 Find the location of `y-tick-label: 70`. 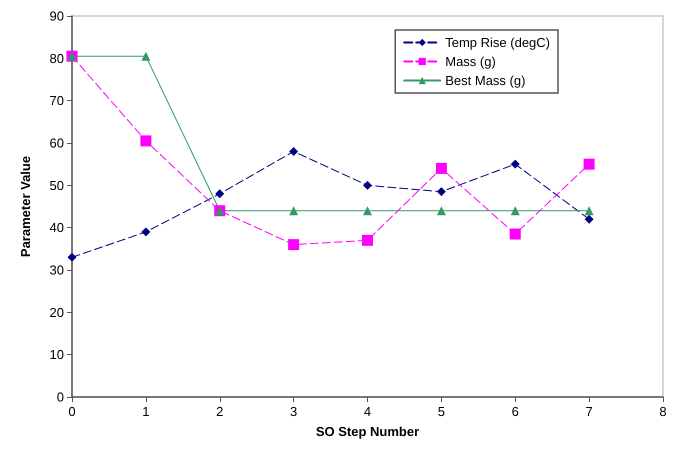

y-tick-label: 70 is located at coordinates (57, 100).